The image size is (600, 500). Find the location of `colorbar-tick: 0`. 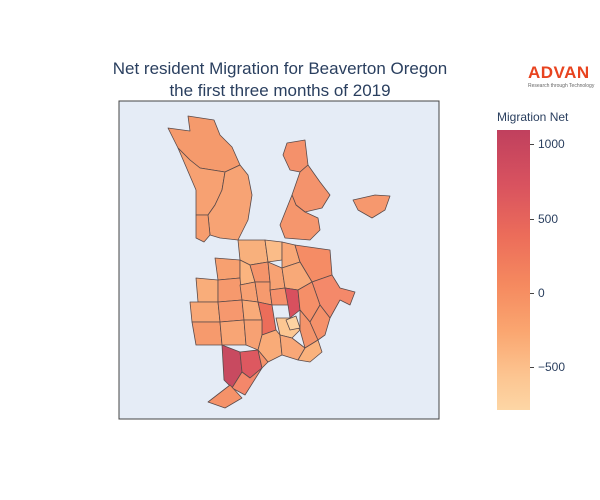

colorbar-tick: 0 is located at coordinates (537, 293).